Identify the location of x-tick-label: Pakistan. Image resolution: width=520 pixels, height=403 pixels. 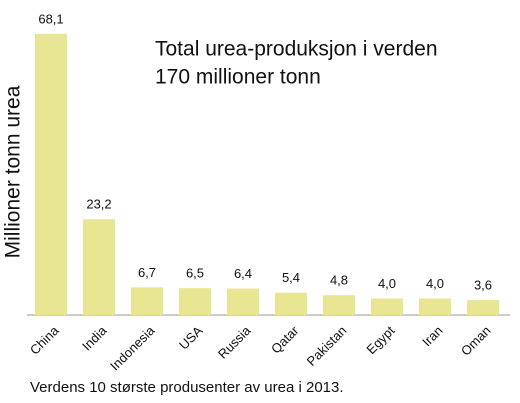
(327, 346).